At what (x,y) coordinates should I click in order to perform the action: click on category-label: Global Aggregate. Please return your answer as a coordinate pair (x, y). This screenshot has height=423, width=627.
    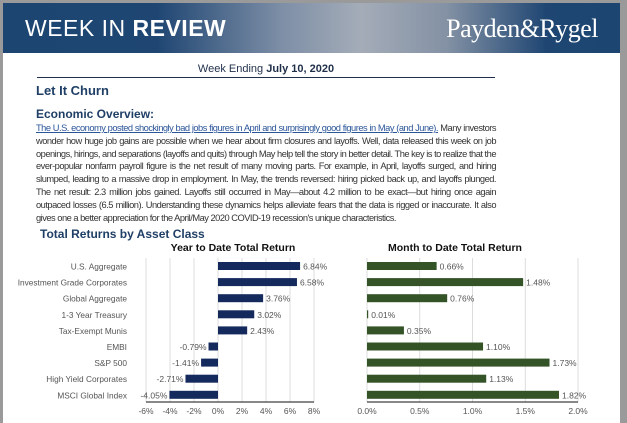
    Looking at the image, I should click on (95, 299).